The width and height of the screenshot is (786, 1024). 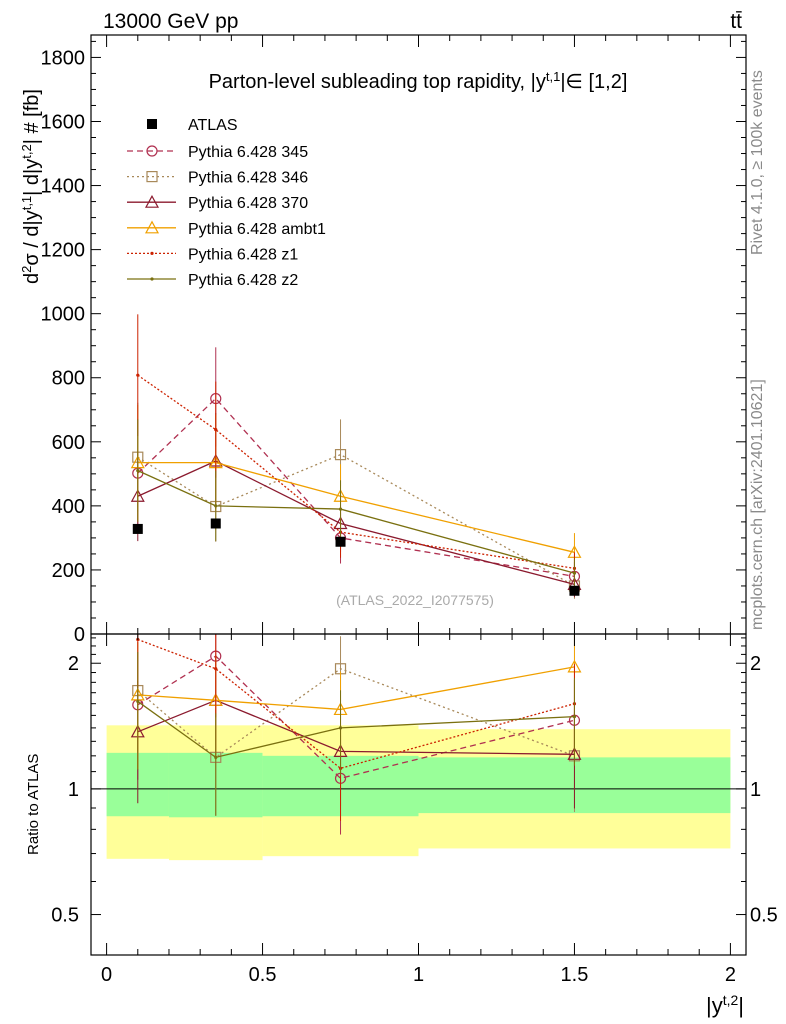 I want to click on y-tick-label: 1400, so click(x=63, y=187).